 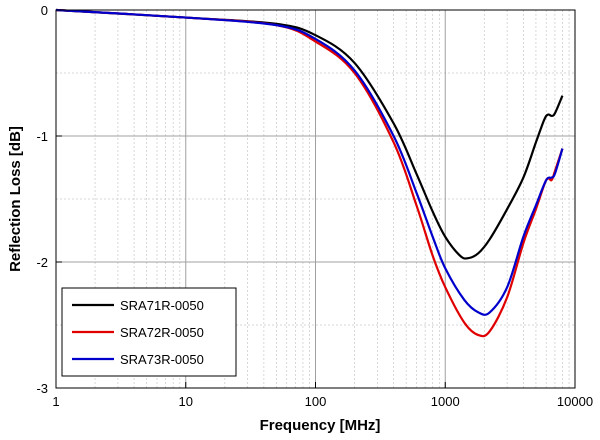 I want to click on y-tick-label: 0, so click(x=44, y=10).